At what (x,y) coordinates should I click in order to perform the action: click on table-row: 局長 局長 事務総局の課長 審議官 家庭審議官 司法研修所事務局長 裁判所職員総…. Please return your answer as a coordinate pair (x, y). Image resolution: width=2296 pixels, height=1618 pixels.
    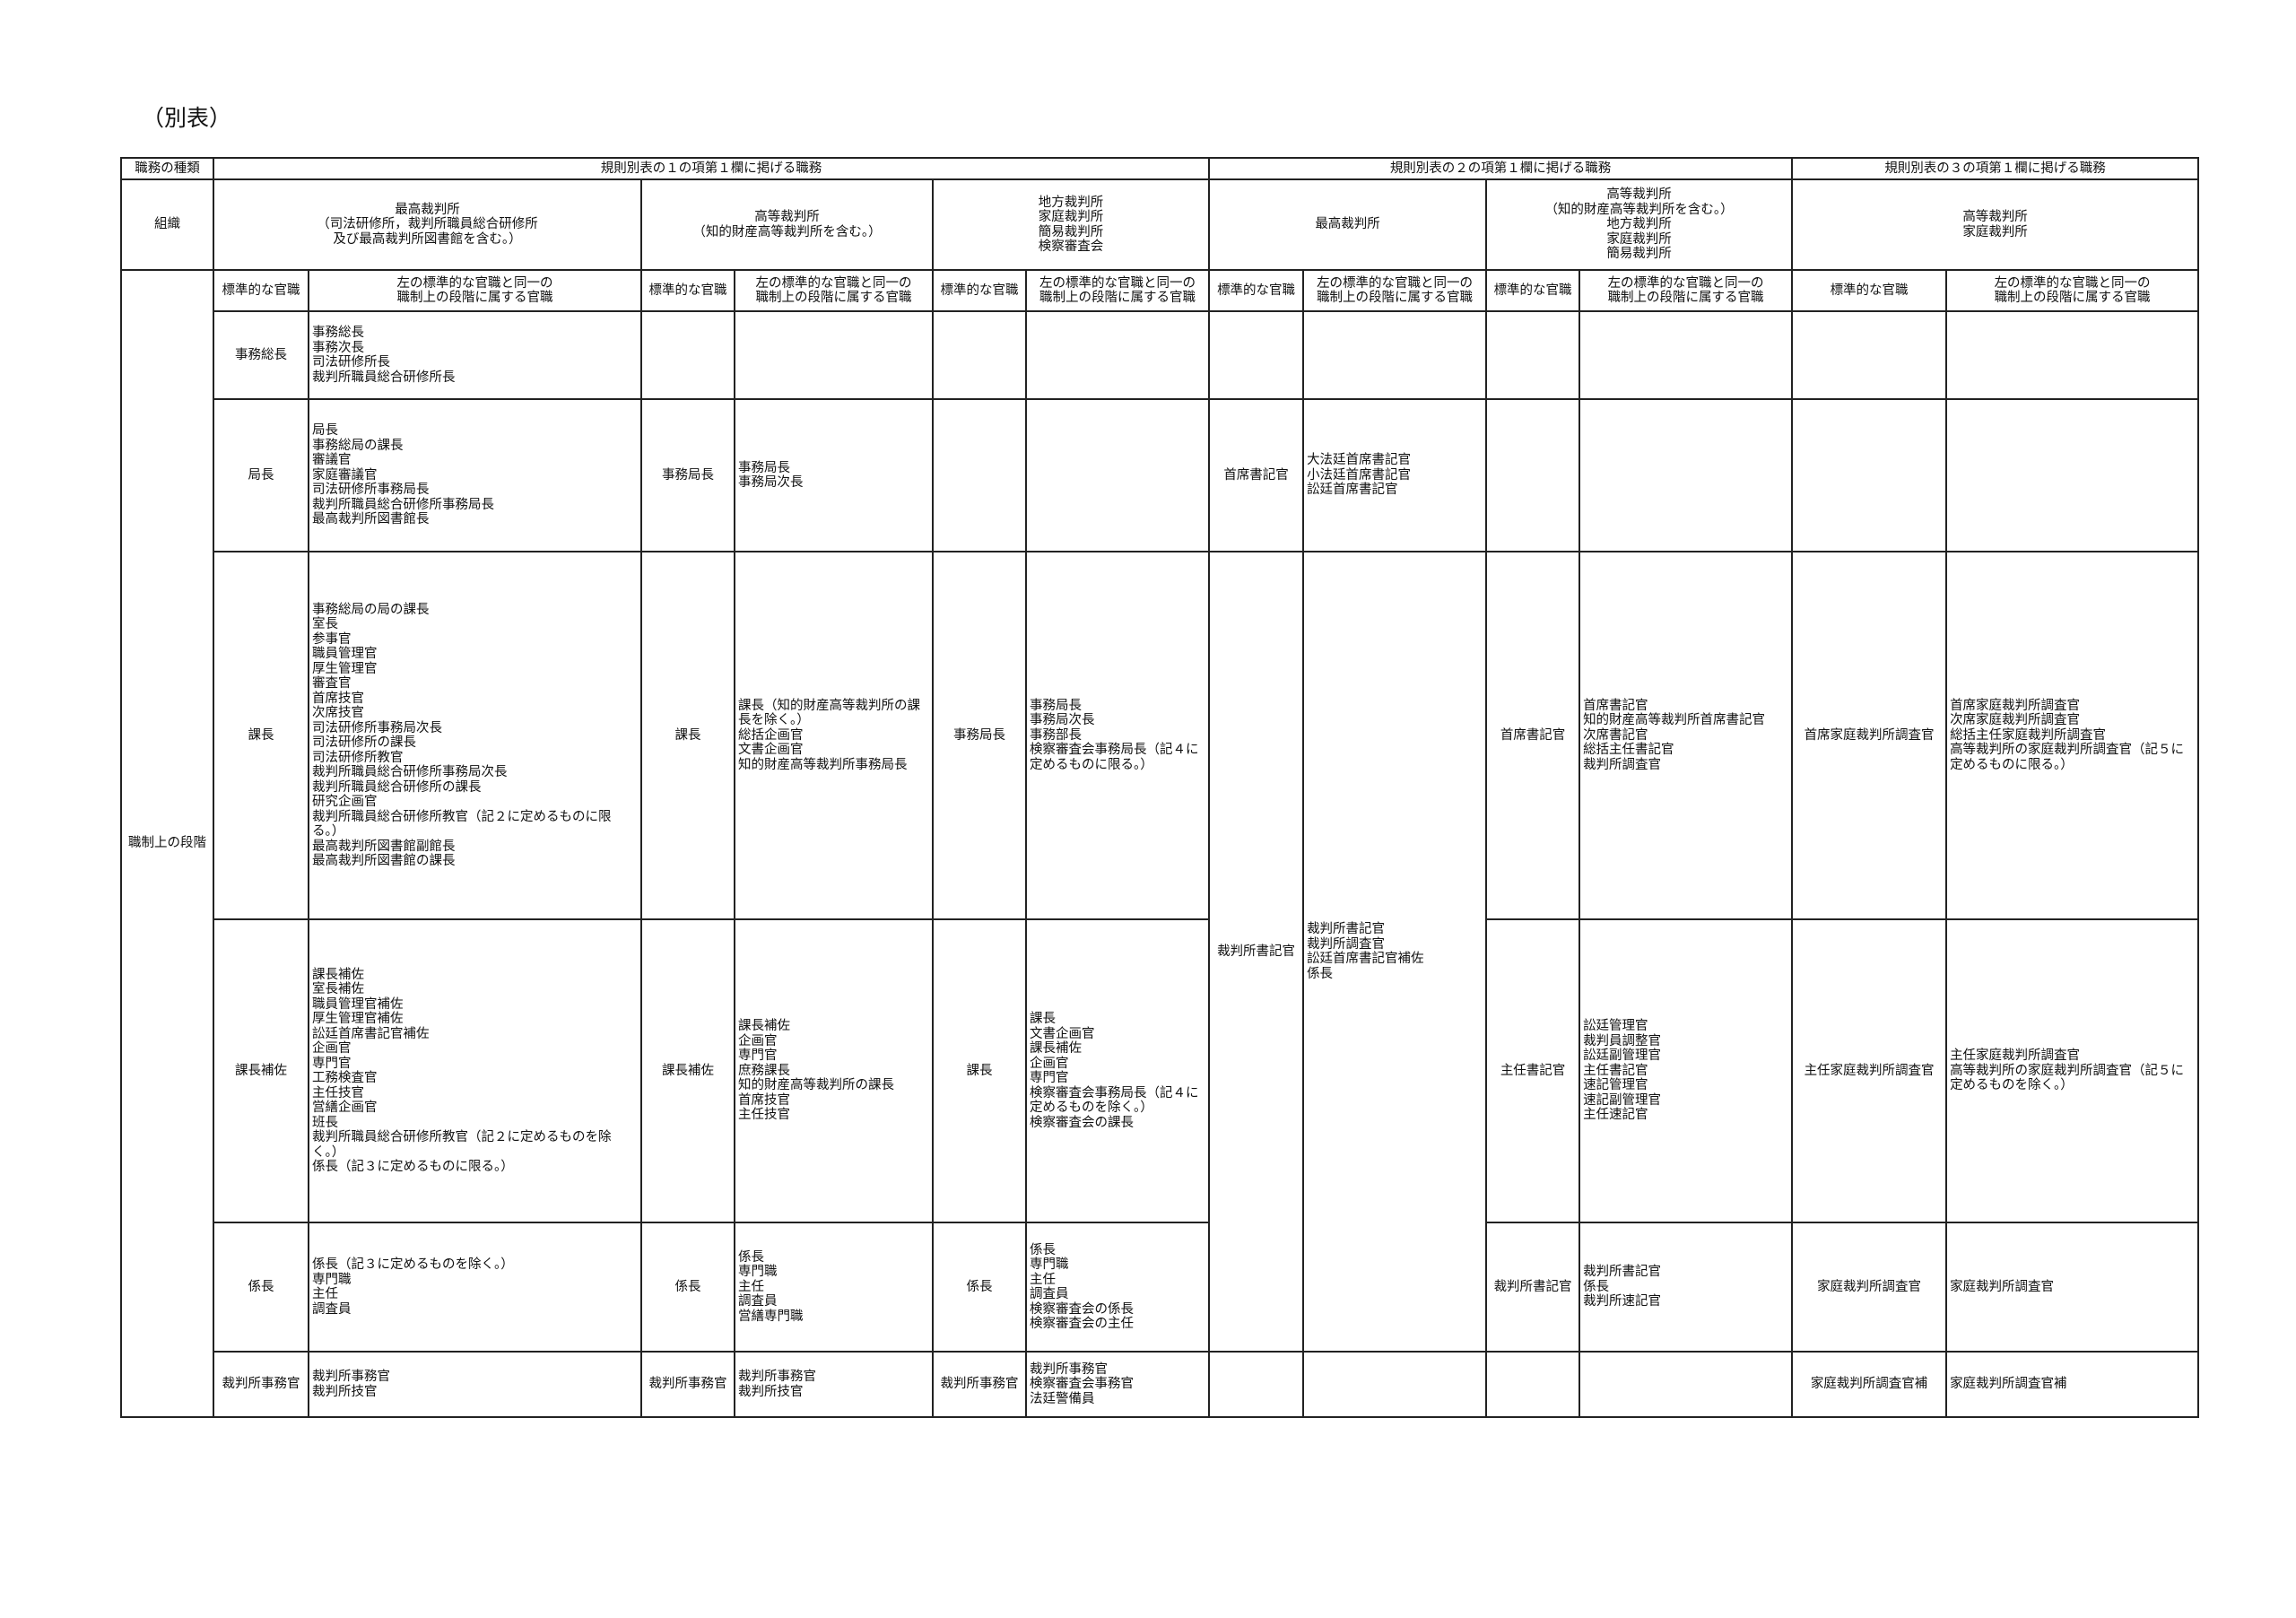
    Looking at the image, I should click on (1160, 475).